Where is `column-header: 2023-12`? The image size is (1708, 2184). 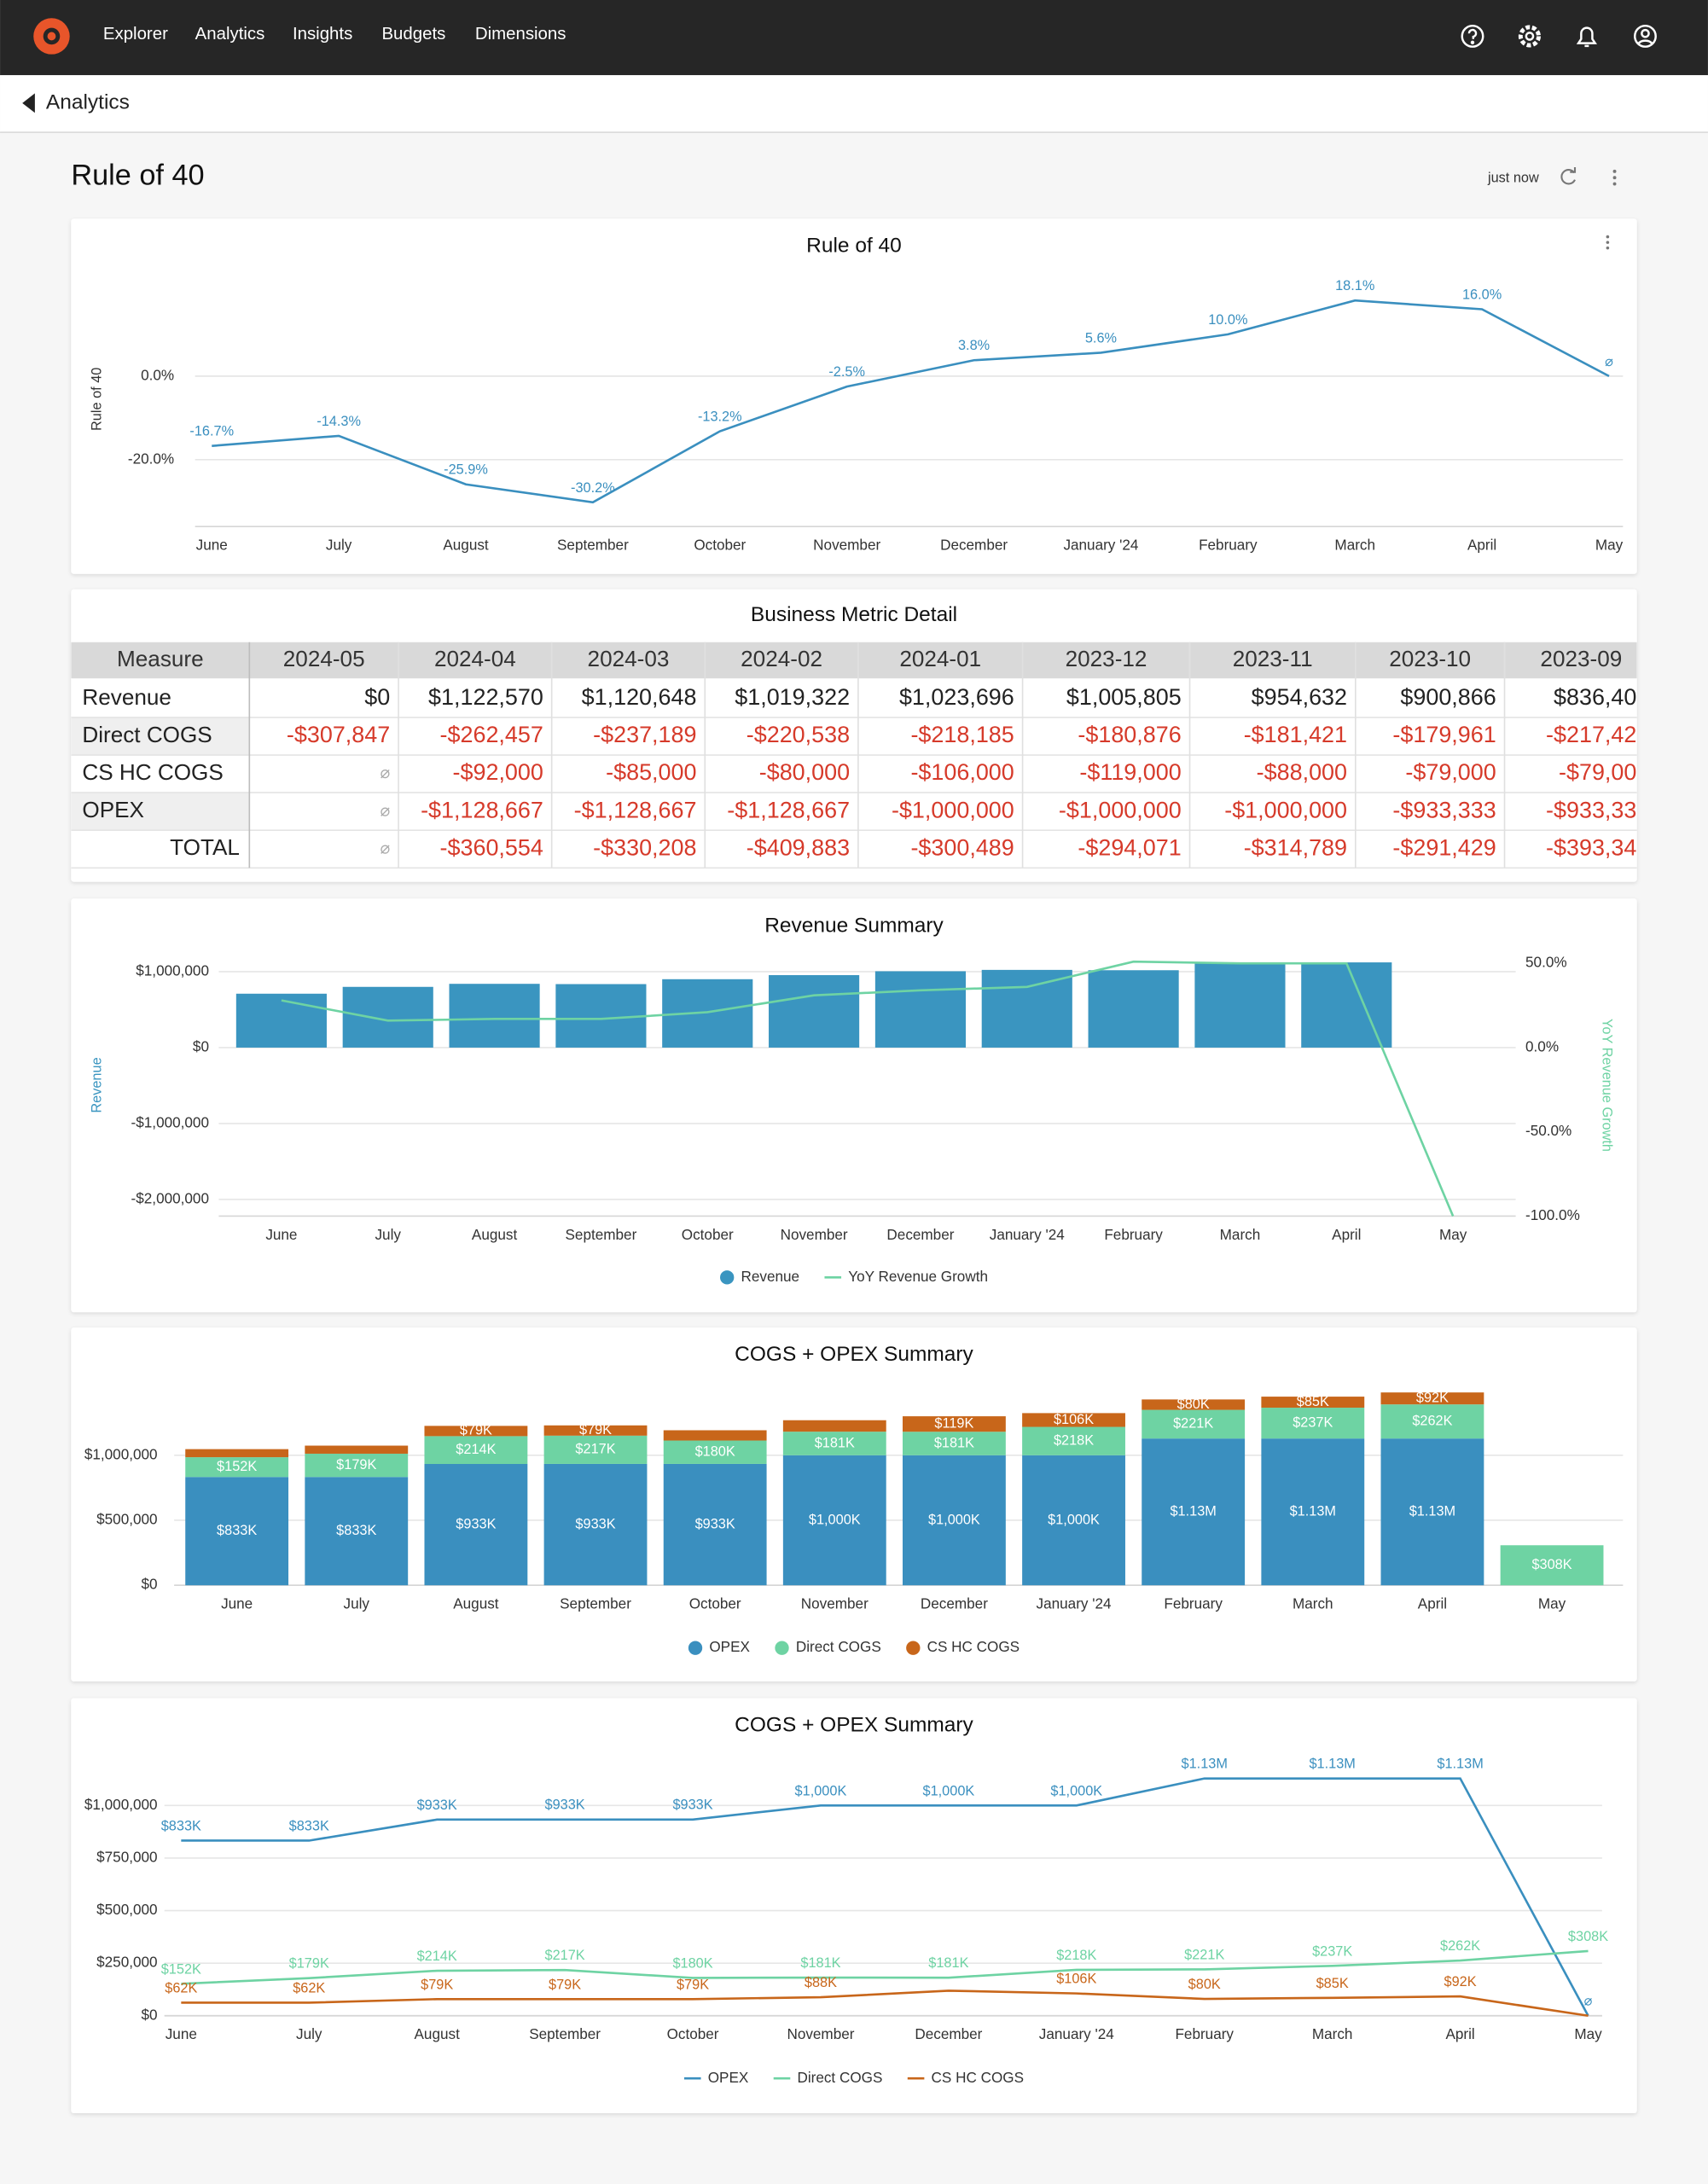 column-header: 2023-12 is located at coordinates (1106, 658).